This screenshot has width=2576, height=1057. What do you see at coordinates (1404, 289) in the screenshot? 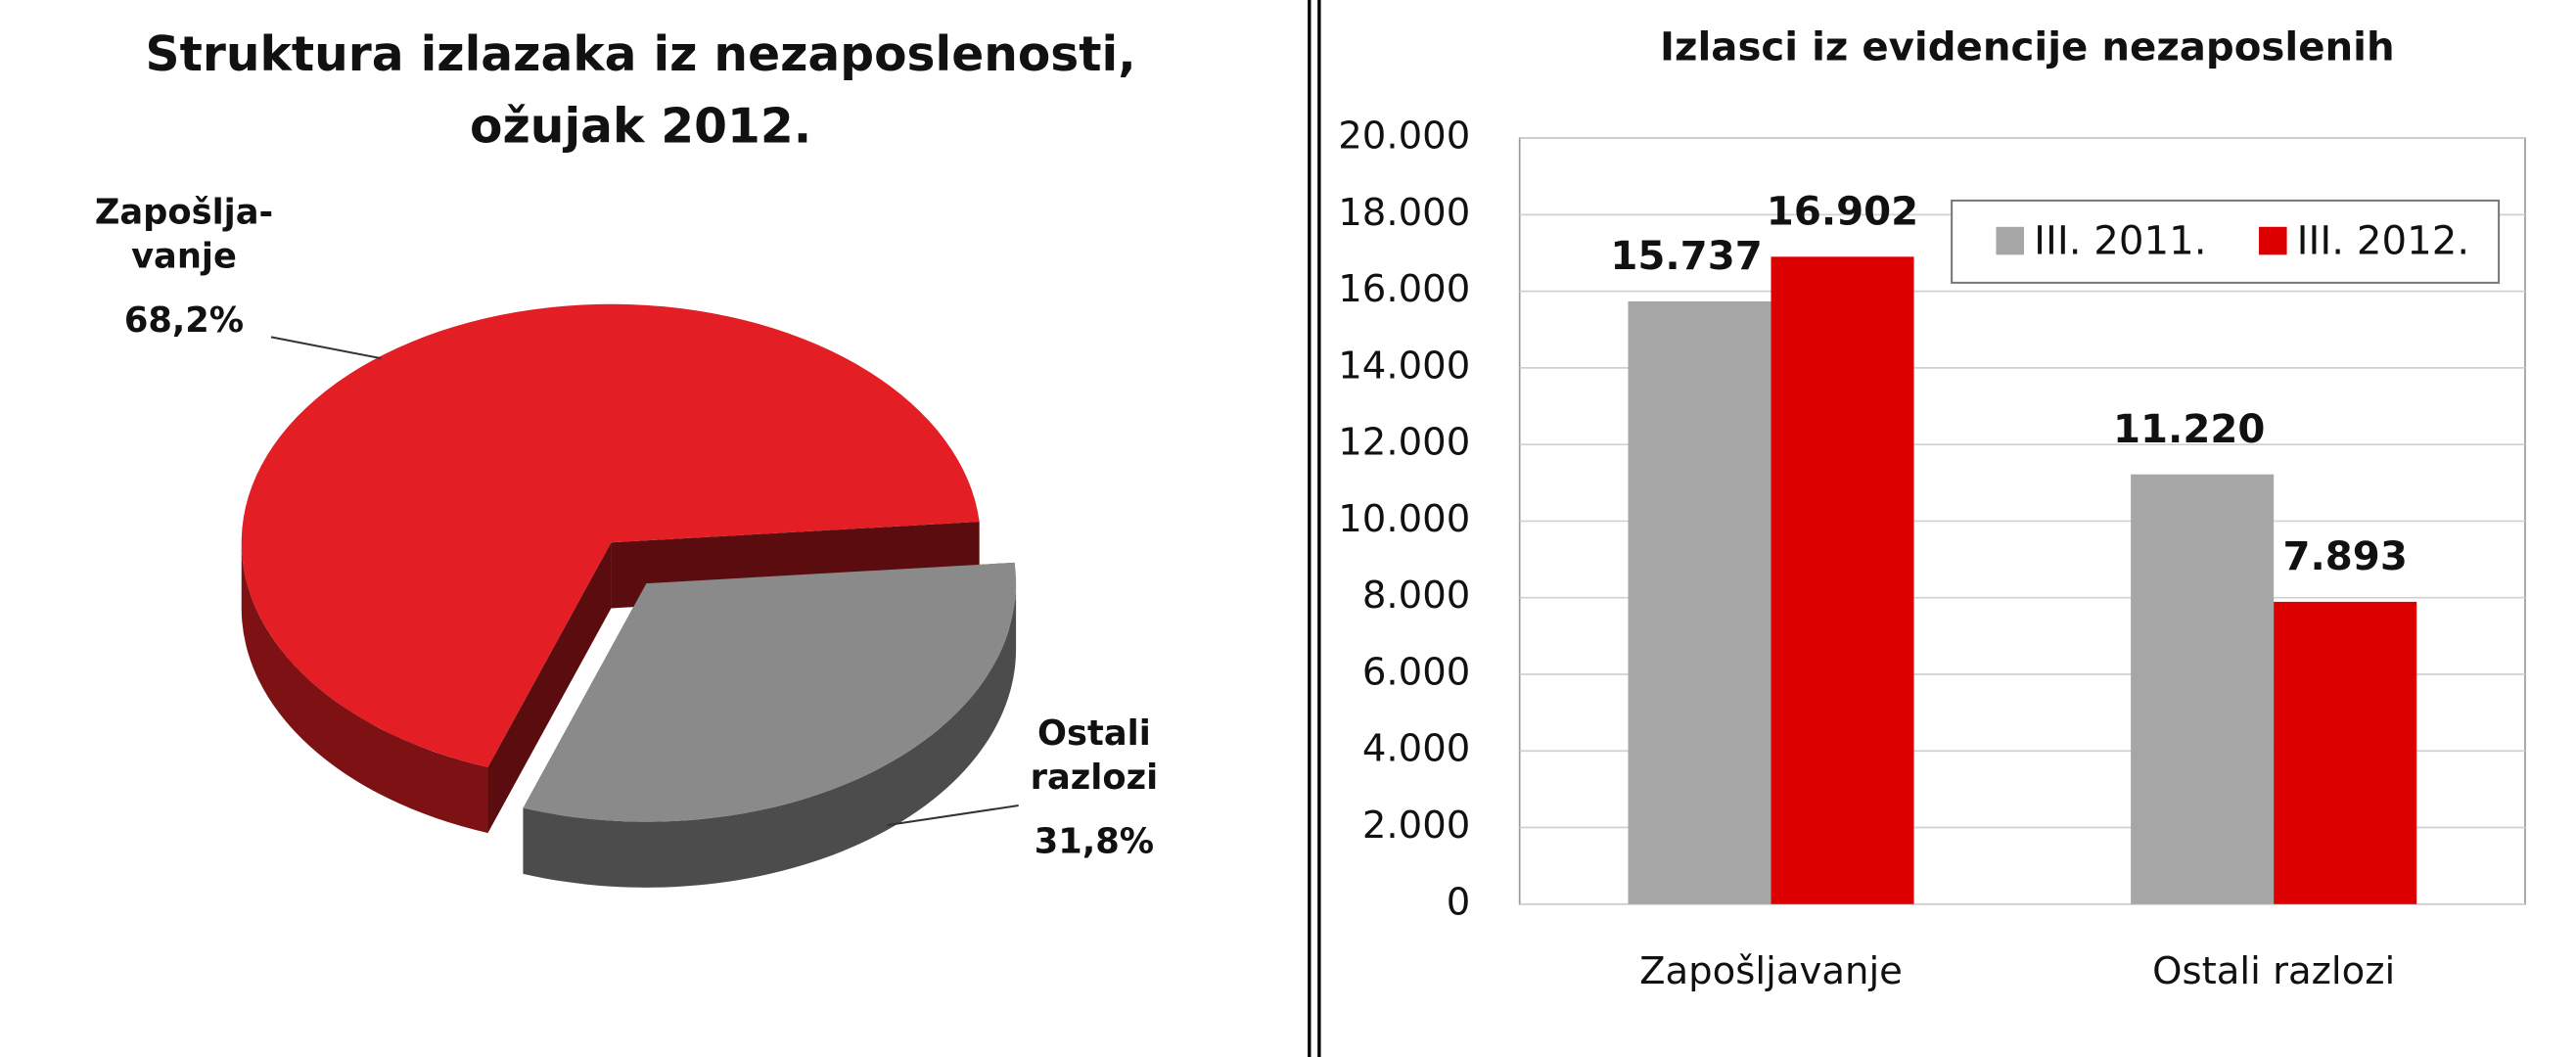
I see `y-tick-label: 16.000` at bounding box center [1404, 289].